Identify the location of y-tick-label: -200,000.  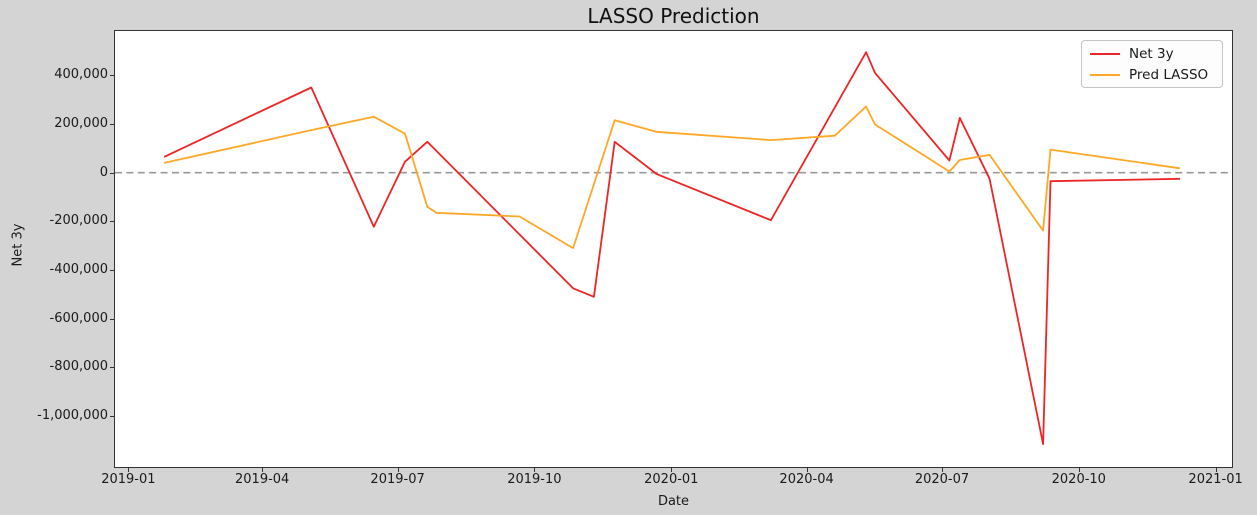
(78, 221).